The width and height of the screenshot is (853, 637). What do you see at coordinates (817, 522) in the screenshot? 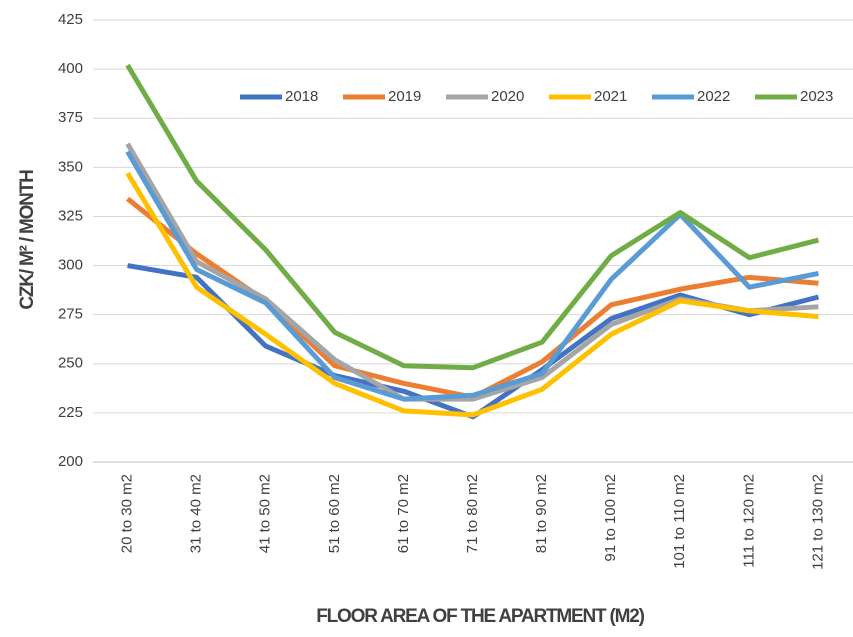
I see `x-tick-label: 121 to 130 m2` at bounding box center [817, 522].